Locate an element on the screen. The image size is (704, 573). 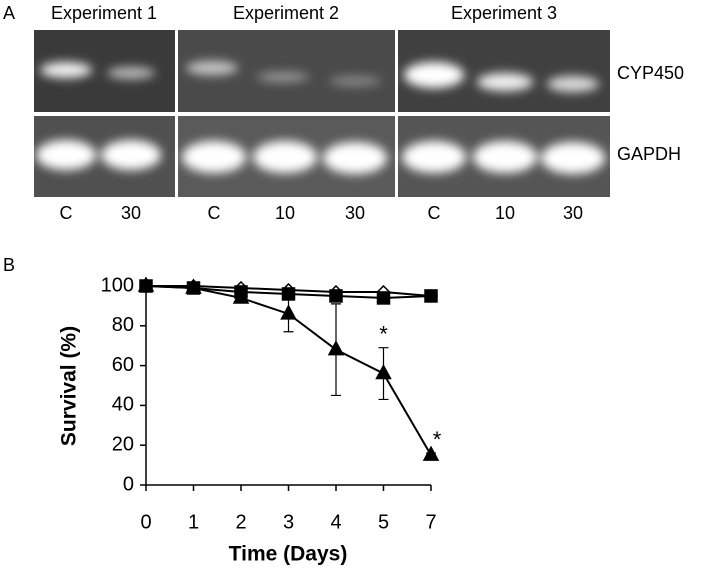
y-tick-label: 60 is located at coordinates (123, 365).